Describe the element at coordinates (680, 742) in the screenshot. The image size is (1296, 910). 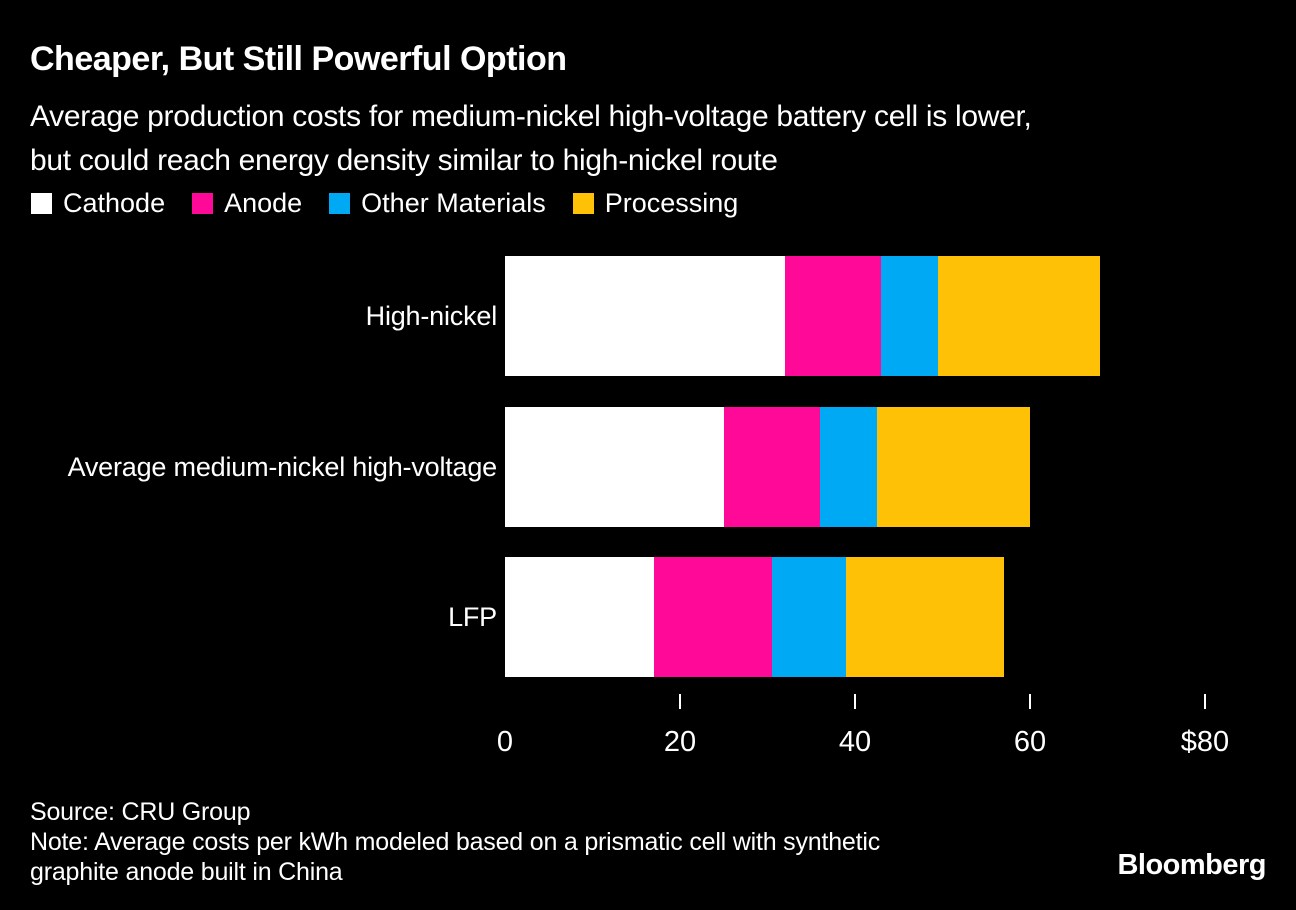
I see `x-axis-tick-label: 20` at that location.